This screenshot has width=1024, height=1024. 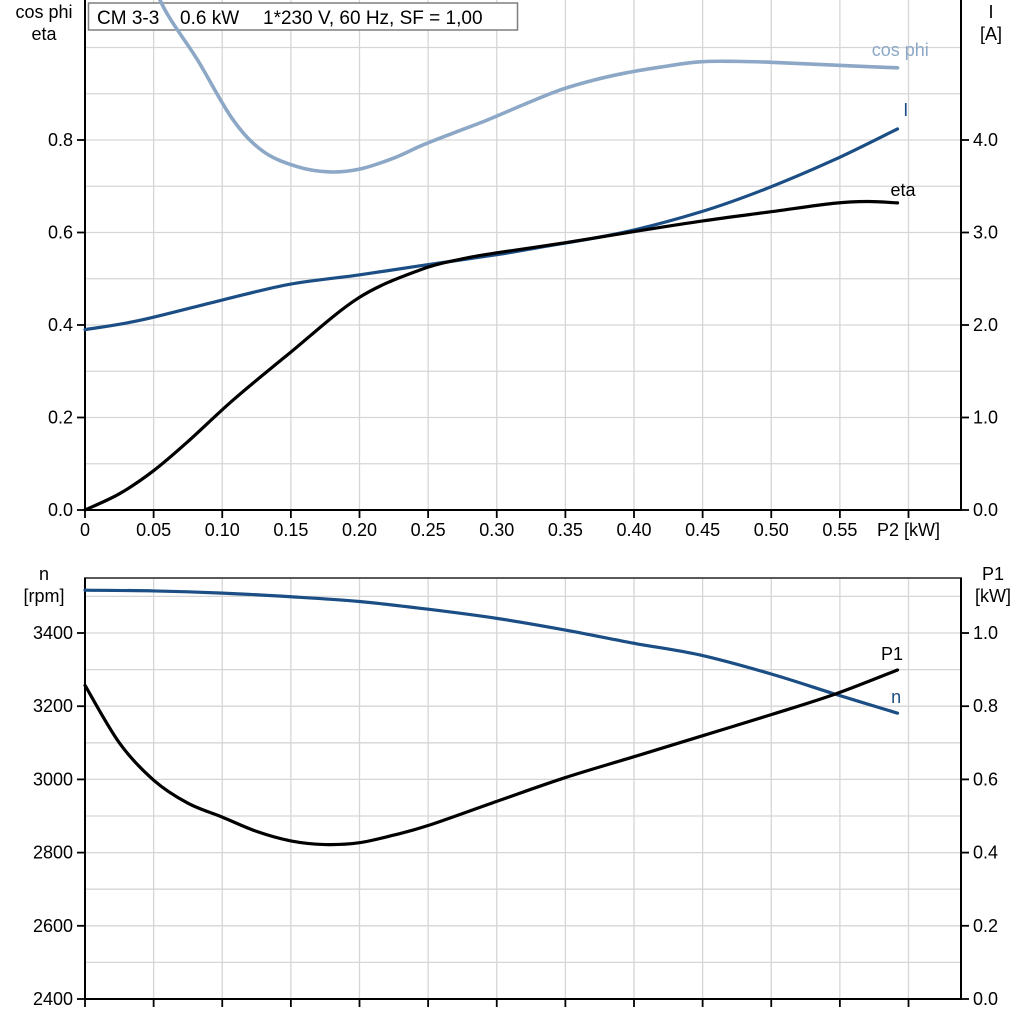 What do you see at coordinates (53, 853) in the screenshot?
I see `svg-text: 2800` at bounding box center [53, 853].